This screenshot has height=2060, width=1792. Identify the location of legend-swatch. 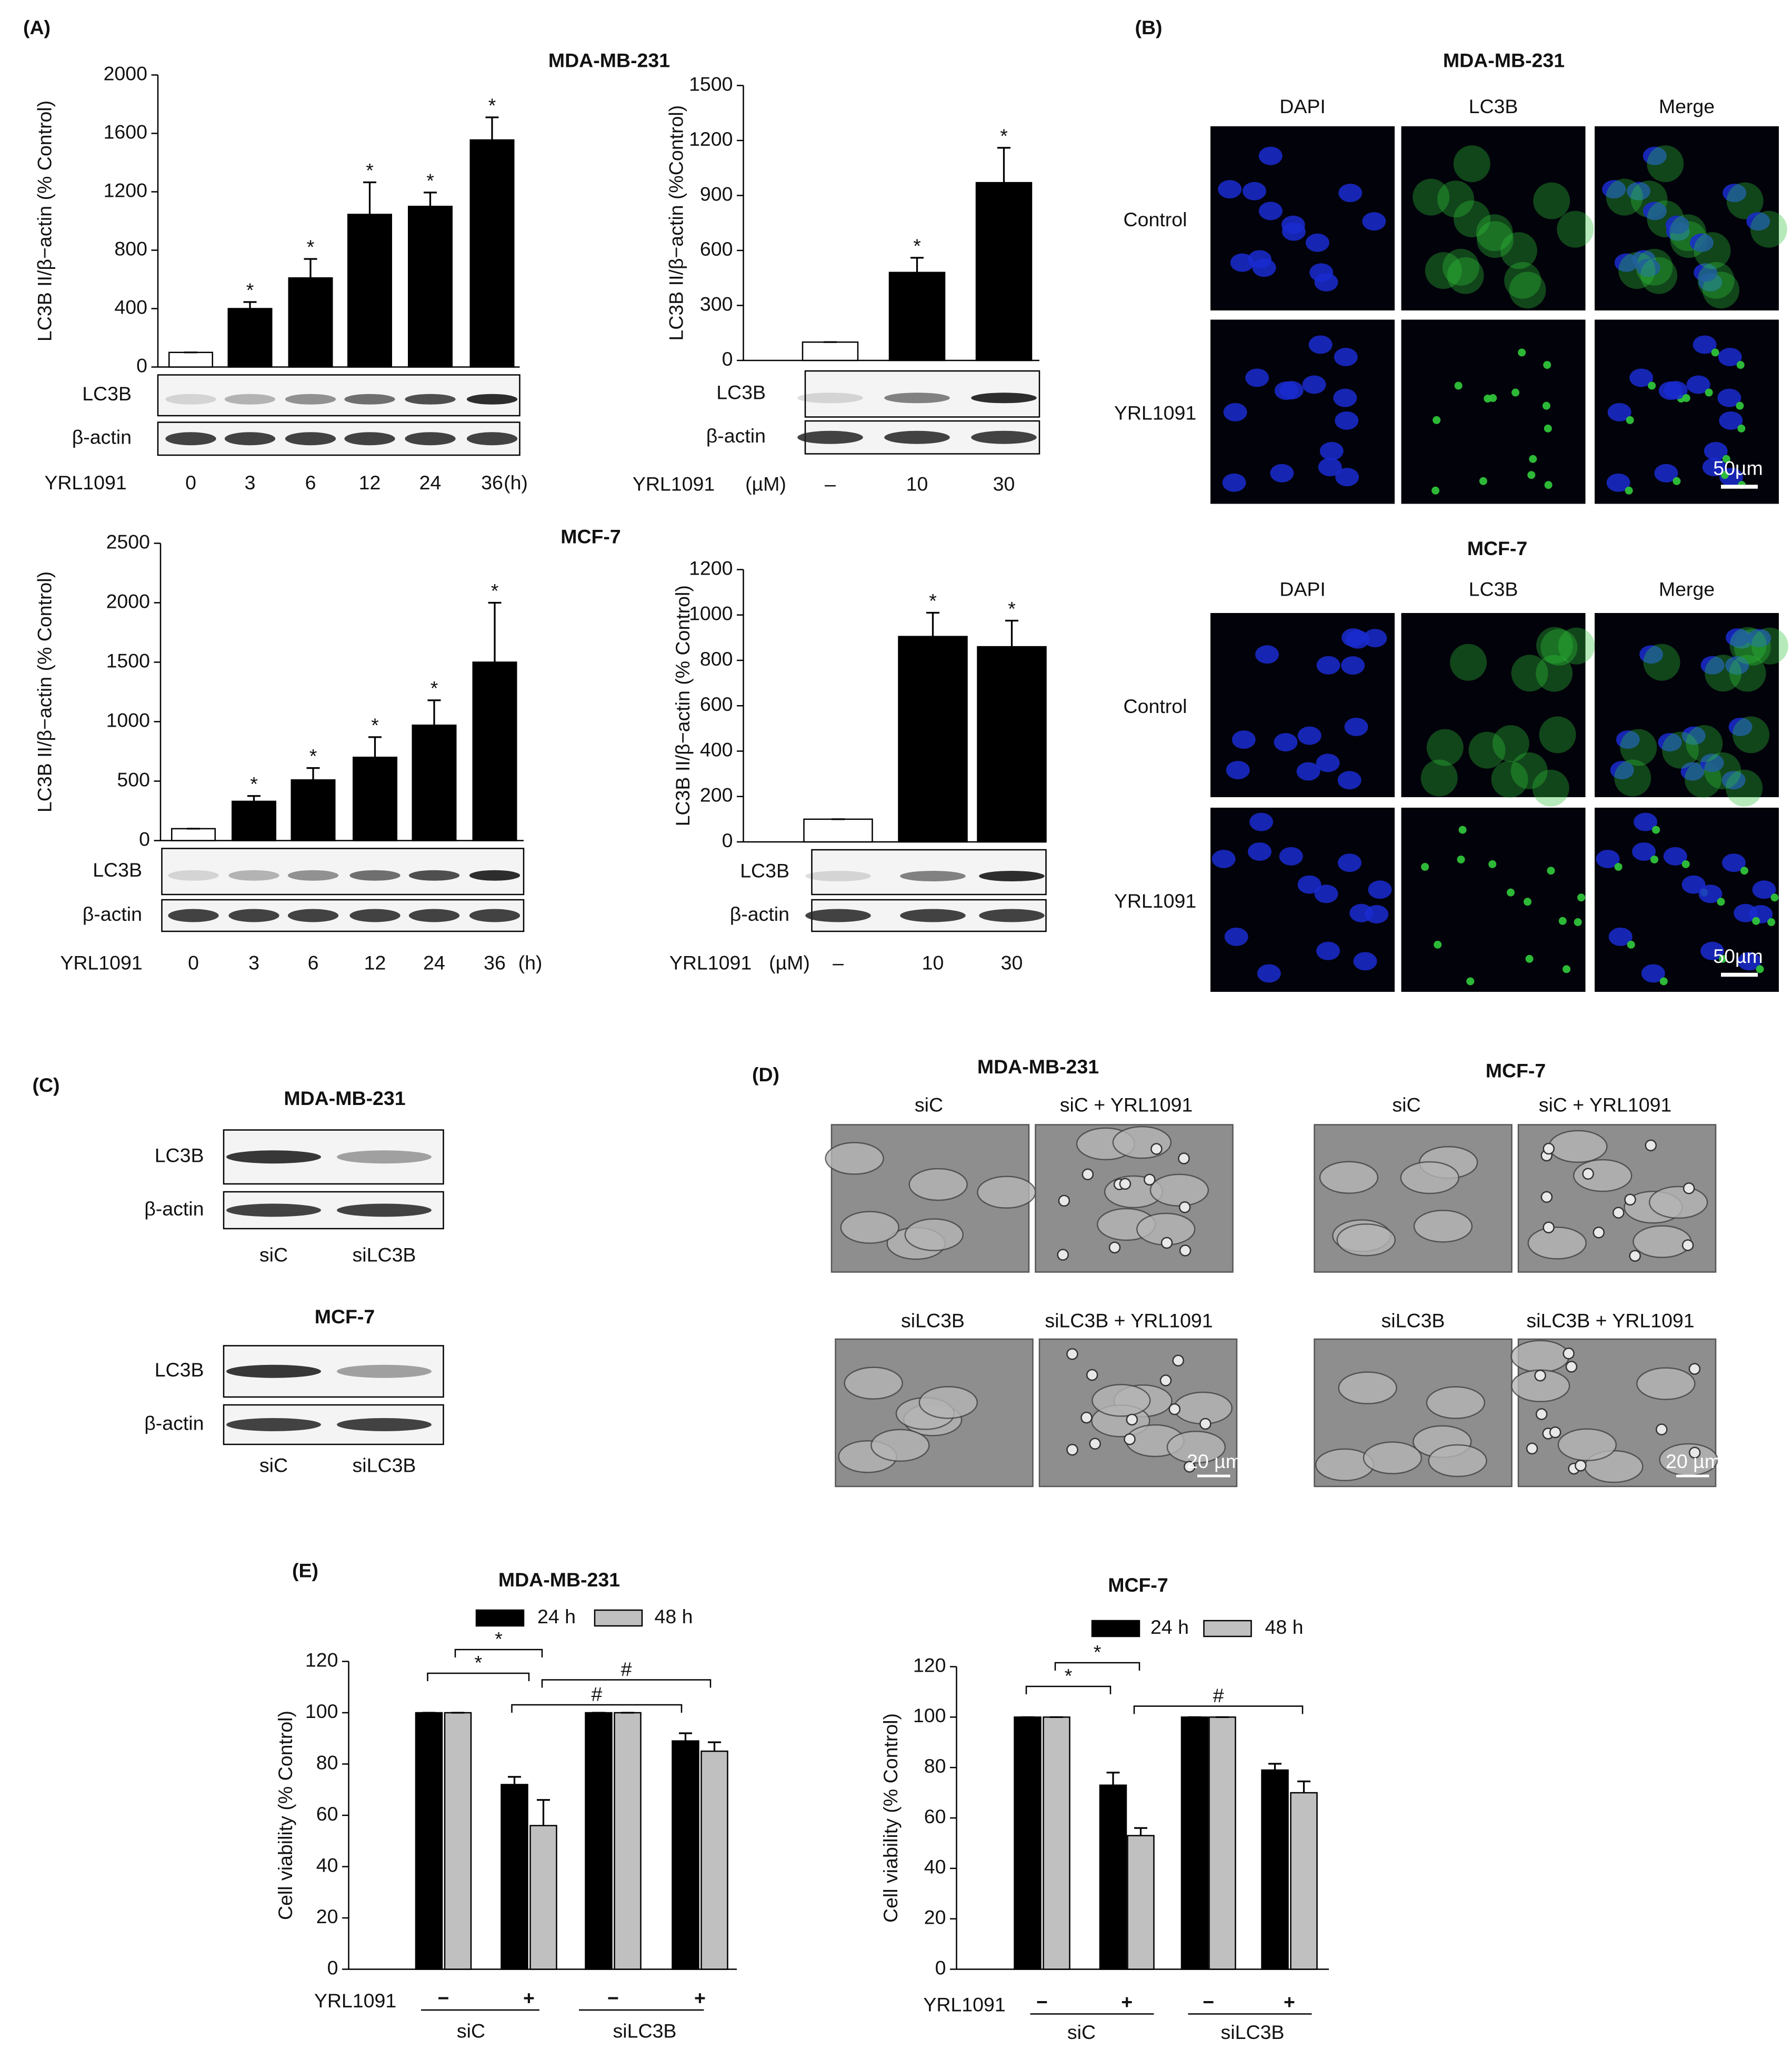
(1227, 1629).